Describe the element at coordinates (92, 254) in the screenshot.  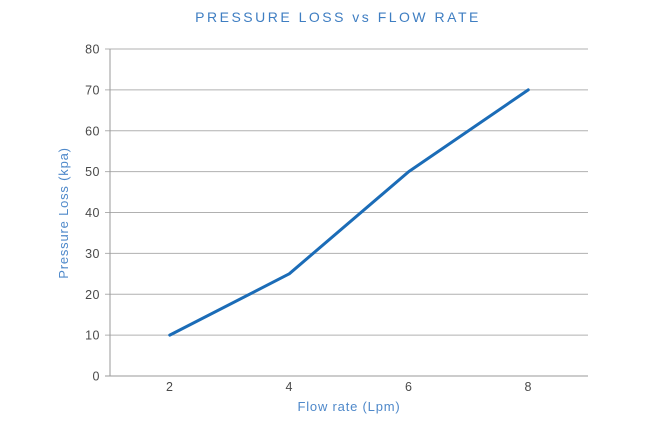
I see `y-tick-label-30: 30` at that location.